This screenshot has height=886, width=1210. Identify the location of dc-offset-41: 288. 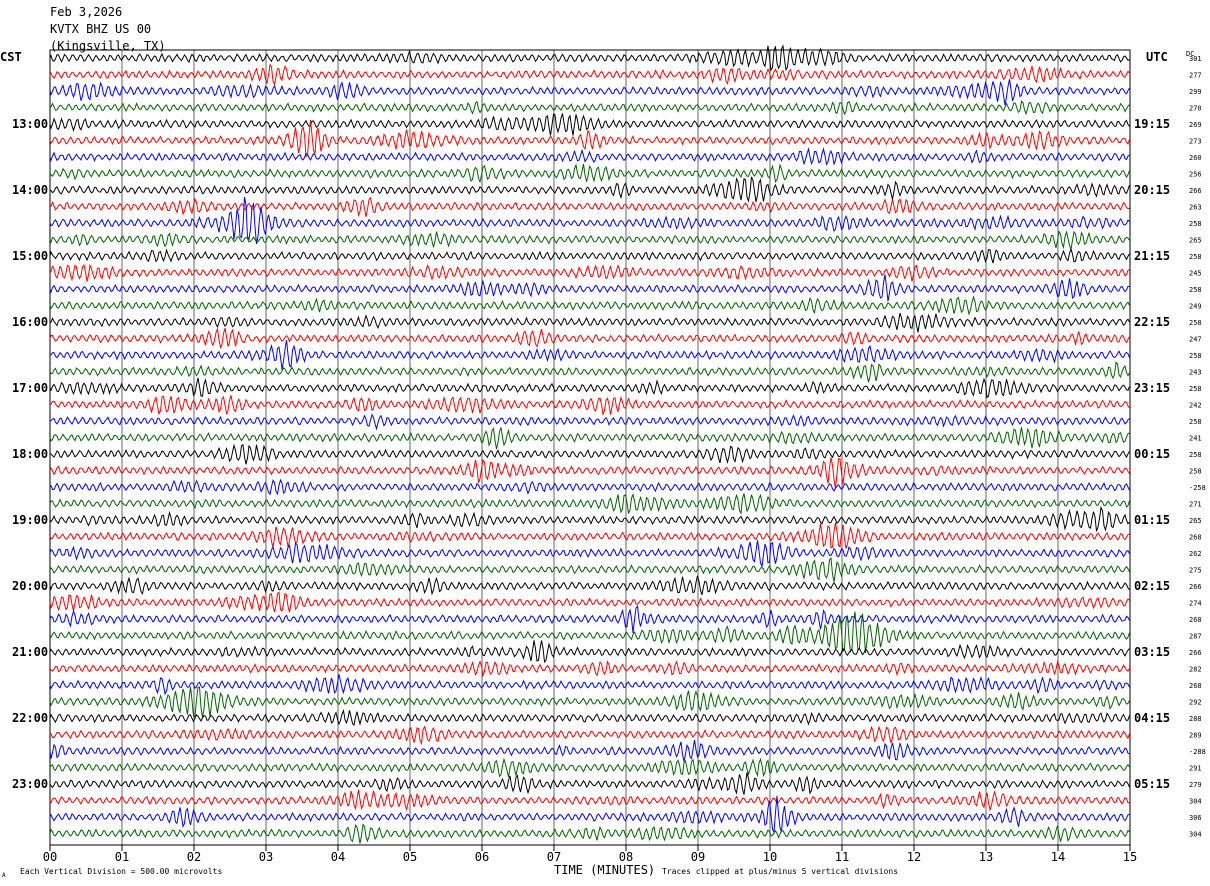
(1195, 719).